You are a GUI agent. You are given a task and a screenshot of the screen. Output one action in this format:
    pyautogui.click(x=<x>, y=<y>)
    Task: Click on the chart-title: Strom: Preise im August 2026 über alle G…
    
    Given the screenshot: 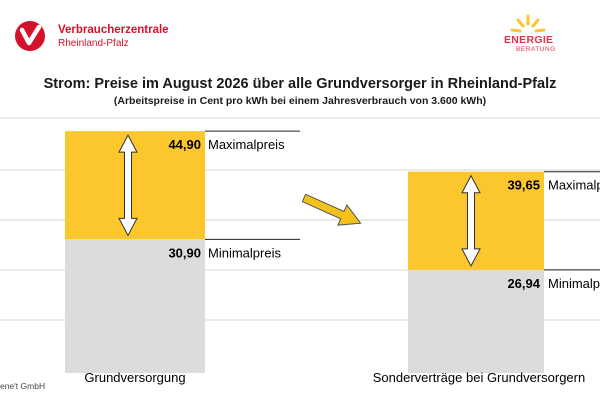 What is the action you would take?
    pyautogui.click(x=300, y=84)
    